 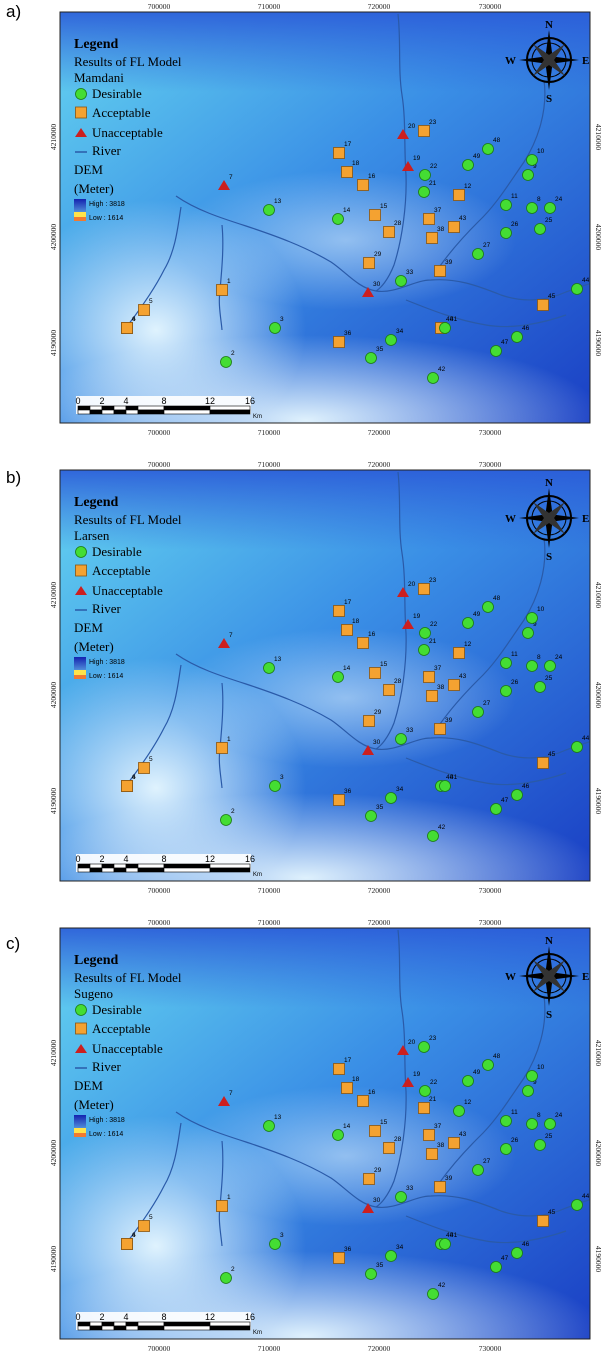 I want to click on northing-tick-left-4210000: 4210000, so click(x=53, y=137).